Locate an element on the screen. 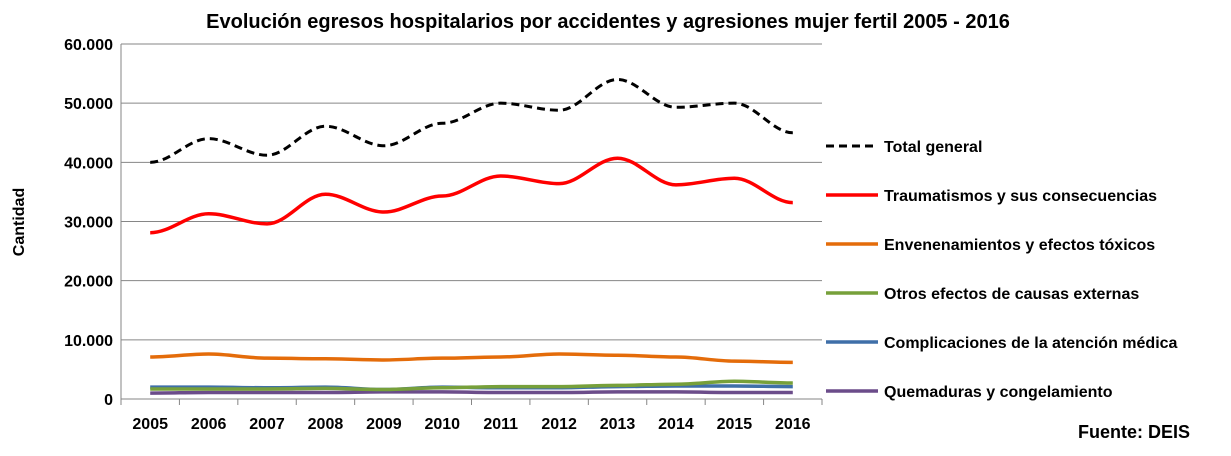  legend-label: Otros efectos de causas externas is located at coordinates (1011, 294).